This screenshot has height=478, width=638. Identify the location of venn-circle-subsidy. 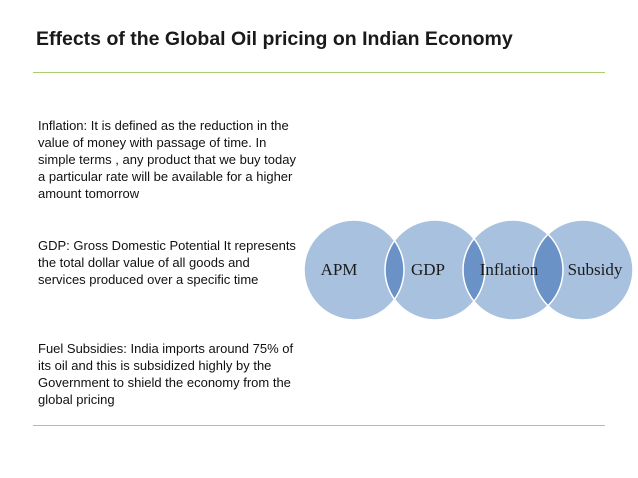
(583, 270).